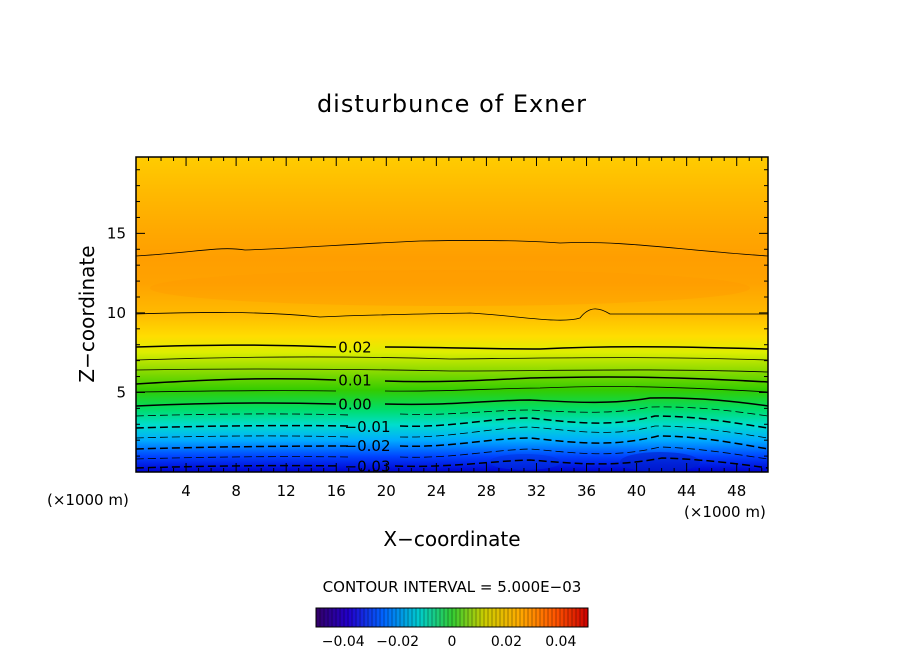  I want to click on y-tick-label: 15, so click(116, 233).